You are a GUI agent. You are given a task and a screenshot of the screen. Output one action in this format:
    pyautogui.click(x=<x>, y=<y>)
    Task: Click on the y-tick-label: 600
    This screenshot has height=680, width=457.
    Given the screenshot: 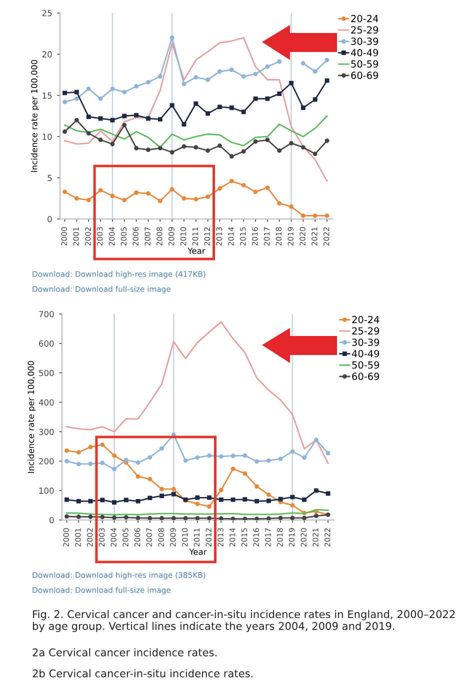 What is the action you would take?
    pyautogui.click(x=46, y=343)
    